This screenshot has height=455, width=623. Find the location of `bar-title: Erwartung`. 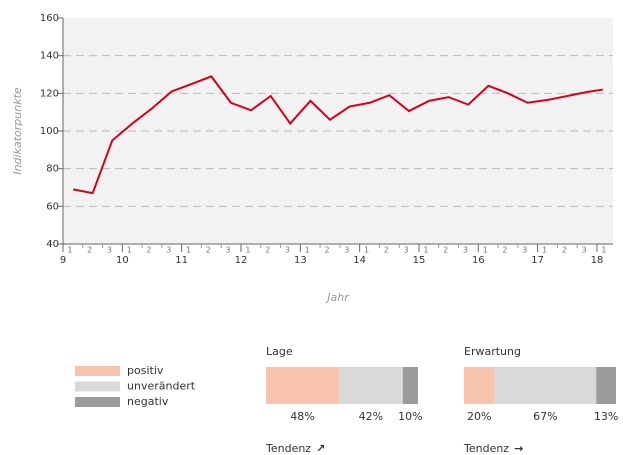

bar-title: Erwartung is located at coordinates (492, 351).